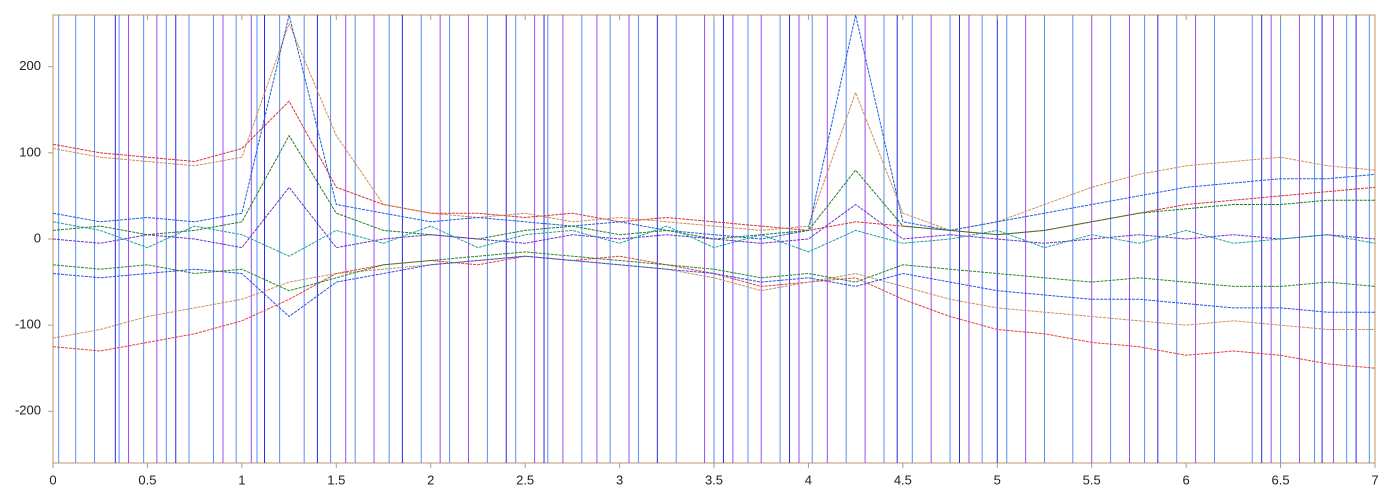 This screenshot has height=500, width=1400. I want to click on x-tick-label: 0, so click(52, 479).